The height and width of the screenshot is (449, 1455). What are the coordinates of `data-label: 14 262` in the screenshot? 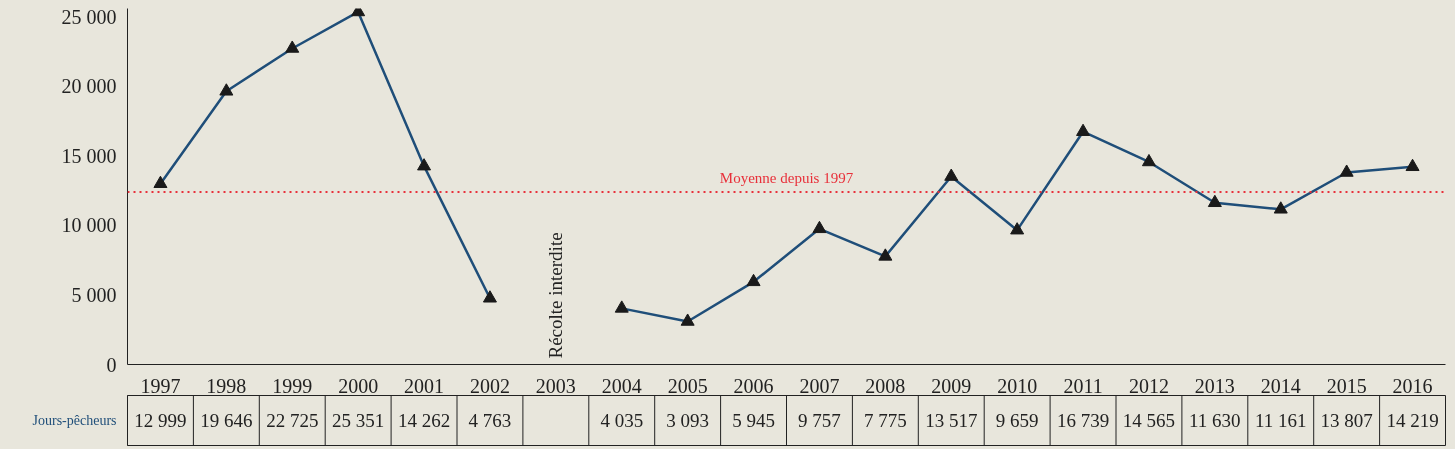 It's located at (424, 420).